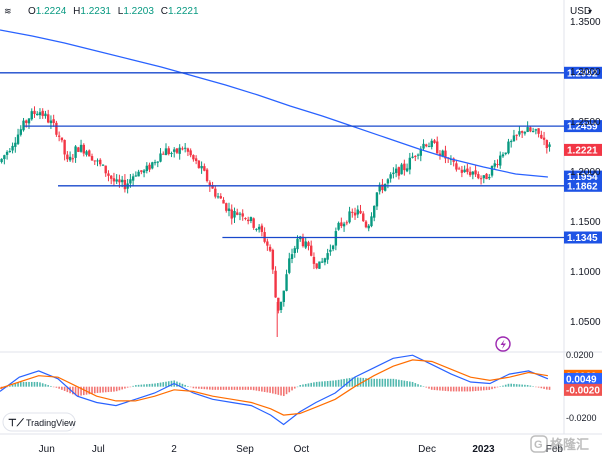 Image resolution: width=602 pixels, height=459 pixels. What do you see at coordinates (503, 344) in the screenshot?
I see `lightning-icon` at bounding box center [503, 344].